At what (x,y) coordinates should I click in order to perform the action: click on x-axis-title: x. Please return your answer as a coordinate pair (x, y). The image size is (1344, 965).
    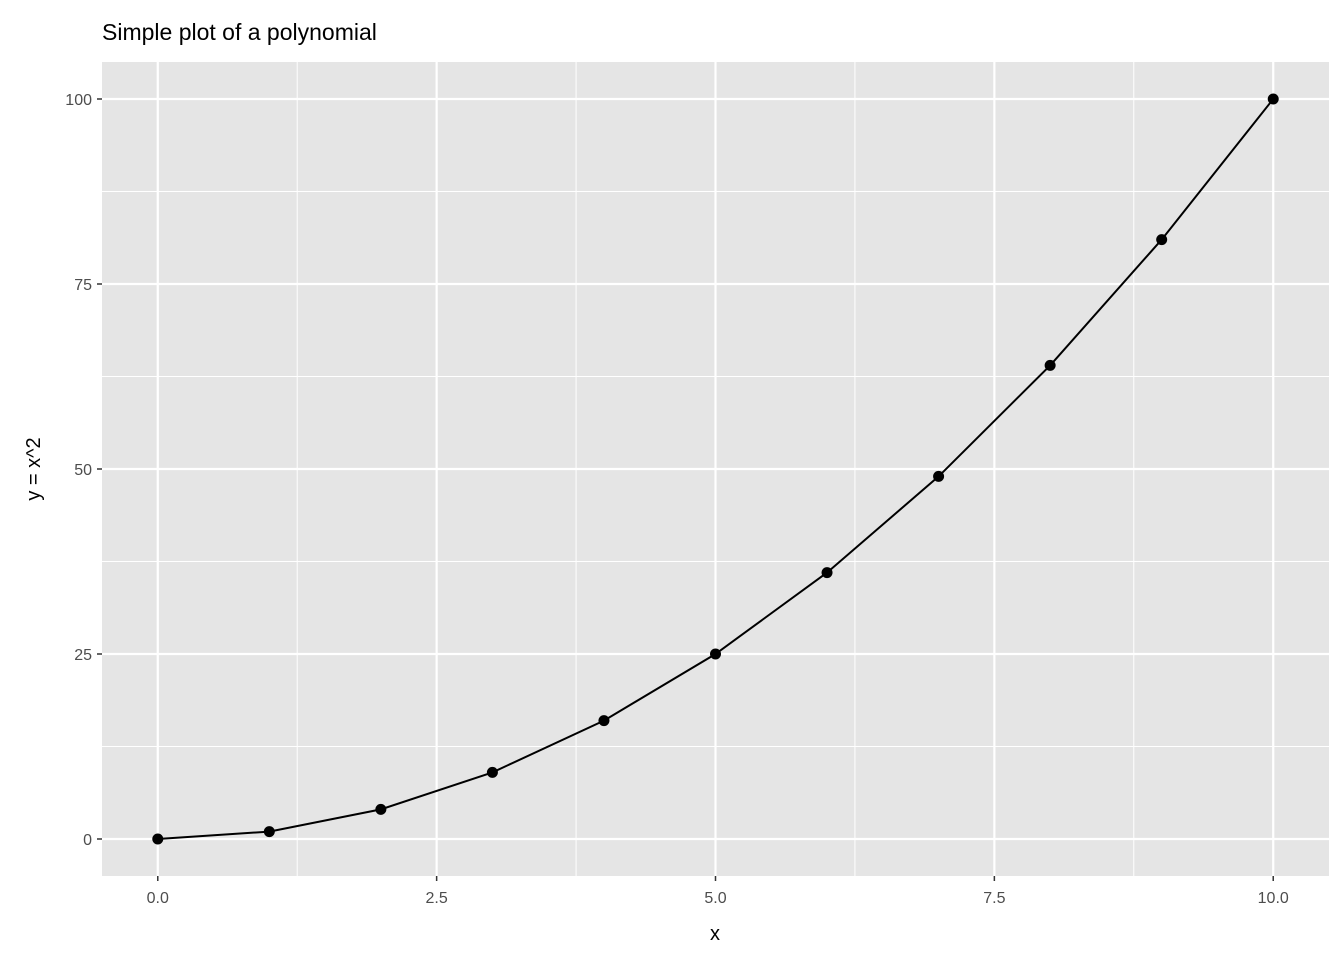
    Looking at the image, I should click on (715, 934).